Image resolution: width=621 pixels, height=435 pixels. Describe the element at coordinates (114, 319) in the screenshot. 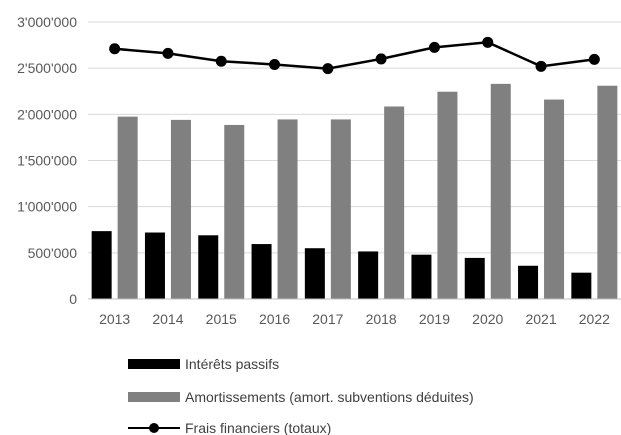

I see `x-tick-label: 2013` at that location.